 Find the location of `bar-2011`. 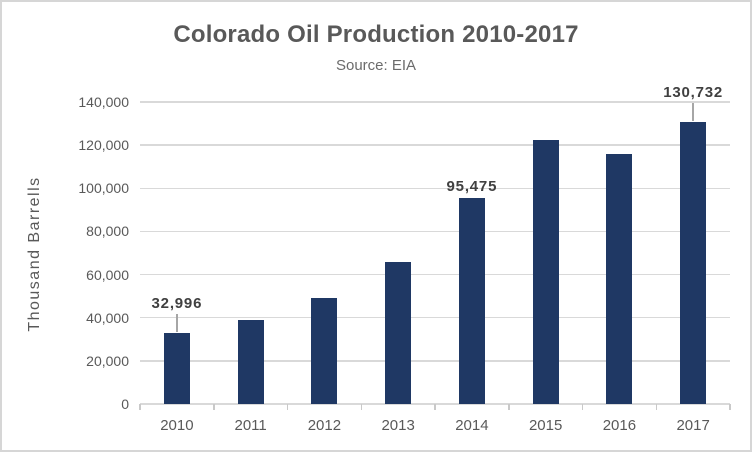

bar-2011 is located at coordinates (250, 361).